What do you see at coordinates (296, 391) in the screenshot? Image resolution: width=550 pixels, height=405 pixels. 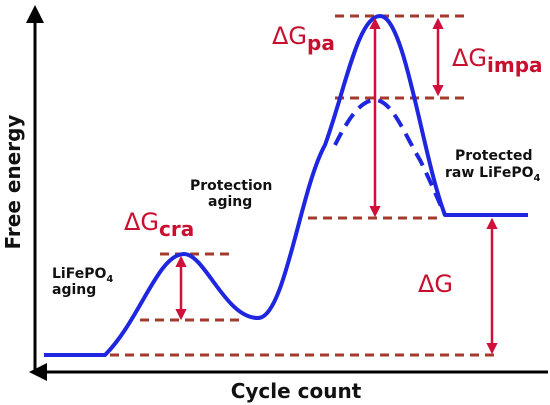 I see `x-axis-label: Cycle count` at bounding box center [296, 391].